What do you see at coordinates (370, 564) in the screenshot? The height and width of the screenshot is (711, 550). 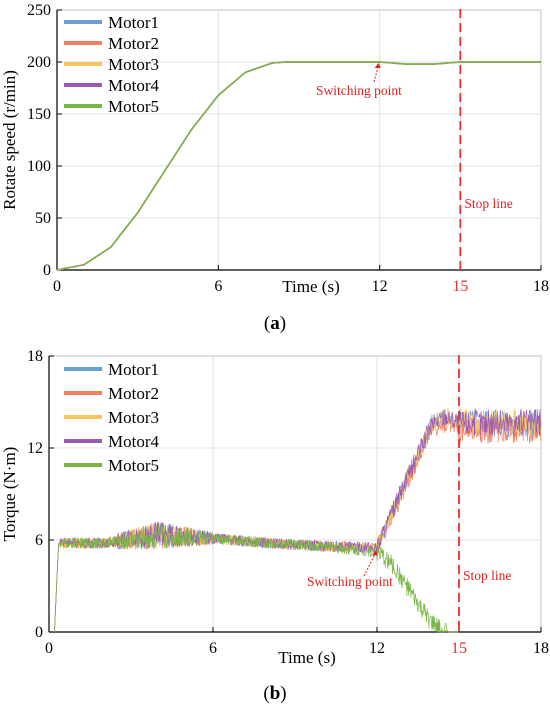 I see `switching-point-leader` at bounding box center [370, 564].